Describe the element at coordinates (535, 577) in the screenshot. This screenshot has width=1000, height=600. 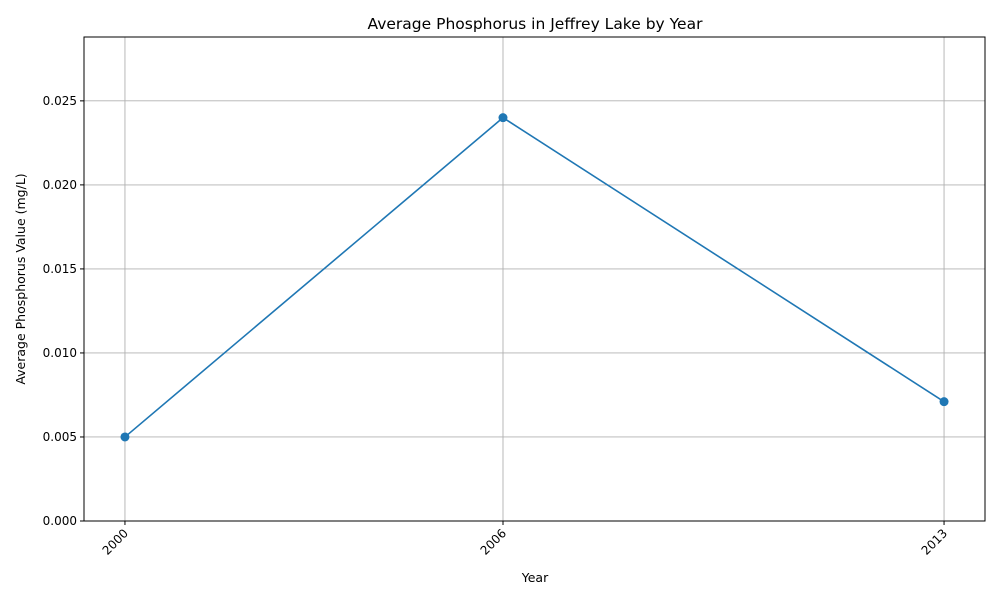
I see `x-axis-label: Year` at that location.